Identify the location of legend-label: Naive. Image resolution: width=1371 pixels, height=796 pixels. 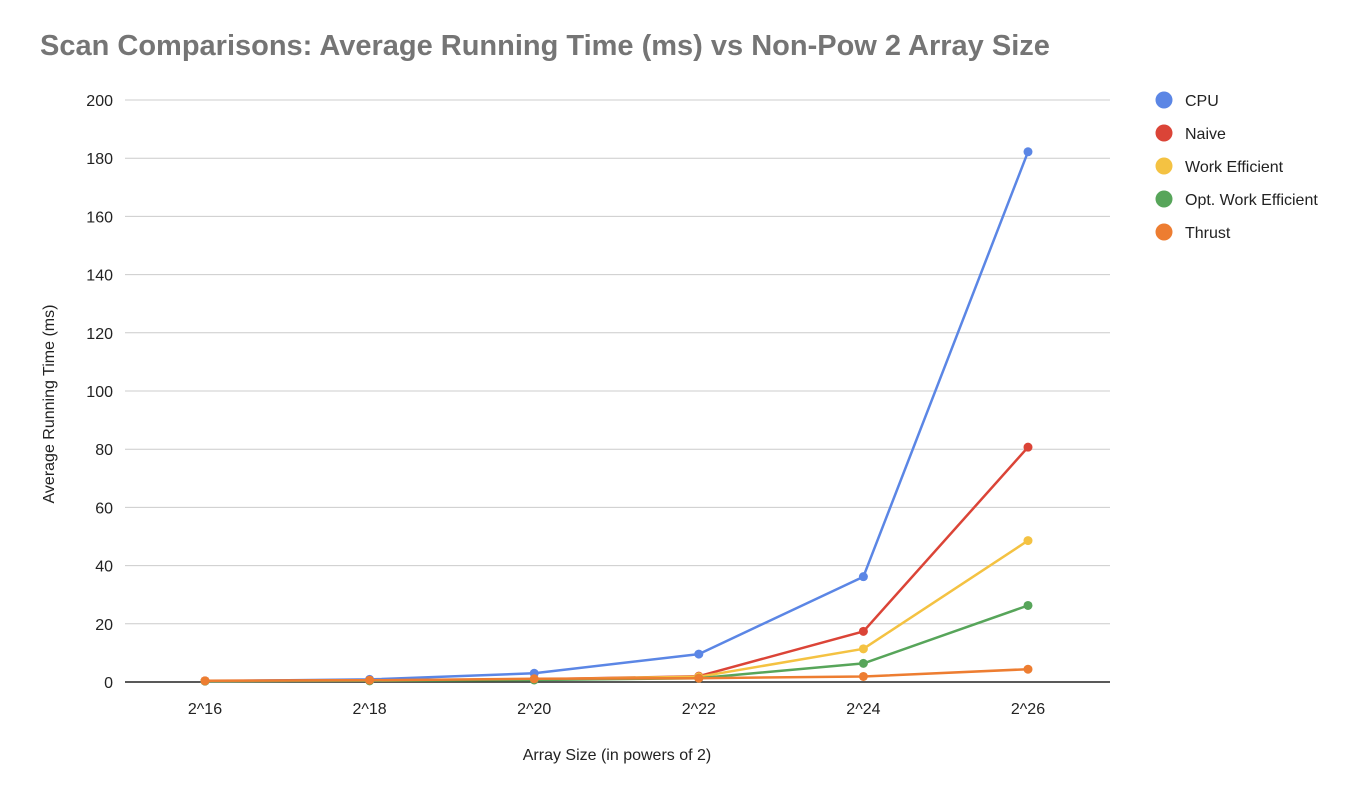
(1205, 134).